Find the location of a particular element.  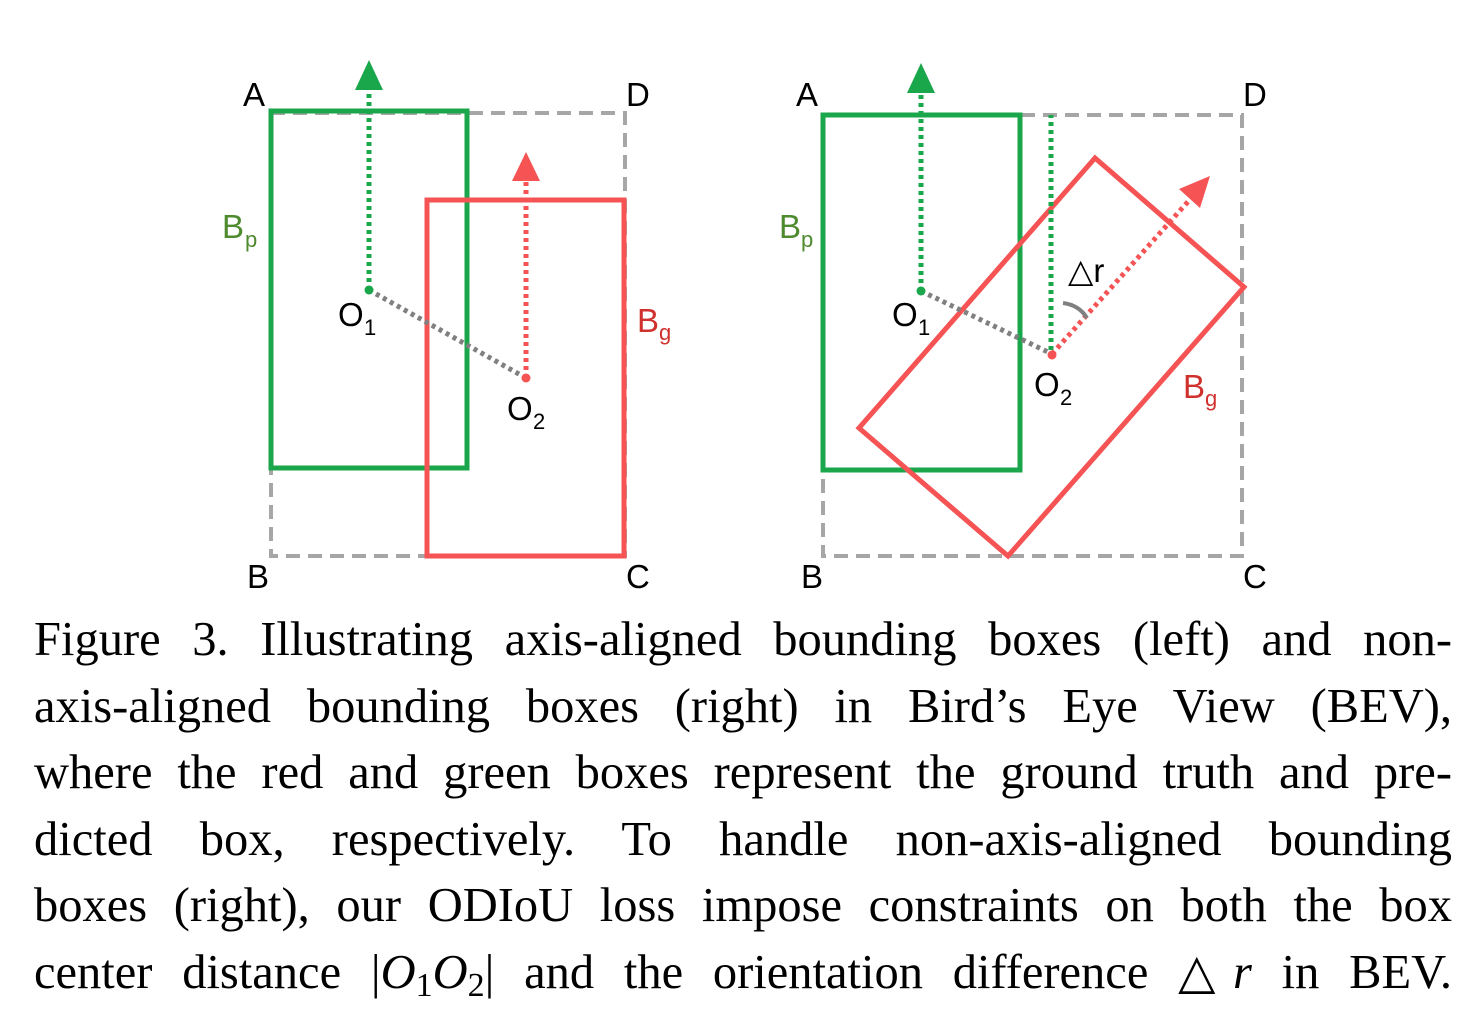

math-o2: O is located at coordinates (450, 972).